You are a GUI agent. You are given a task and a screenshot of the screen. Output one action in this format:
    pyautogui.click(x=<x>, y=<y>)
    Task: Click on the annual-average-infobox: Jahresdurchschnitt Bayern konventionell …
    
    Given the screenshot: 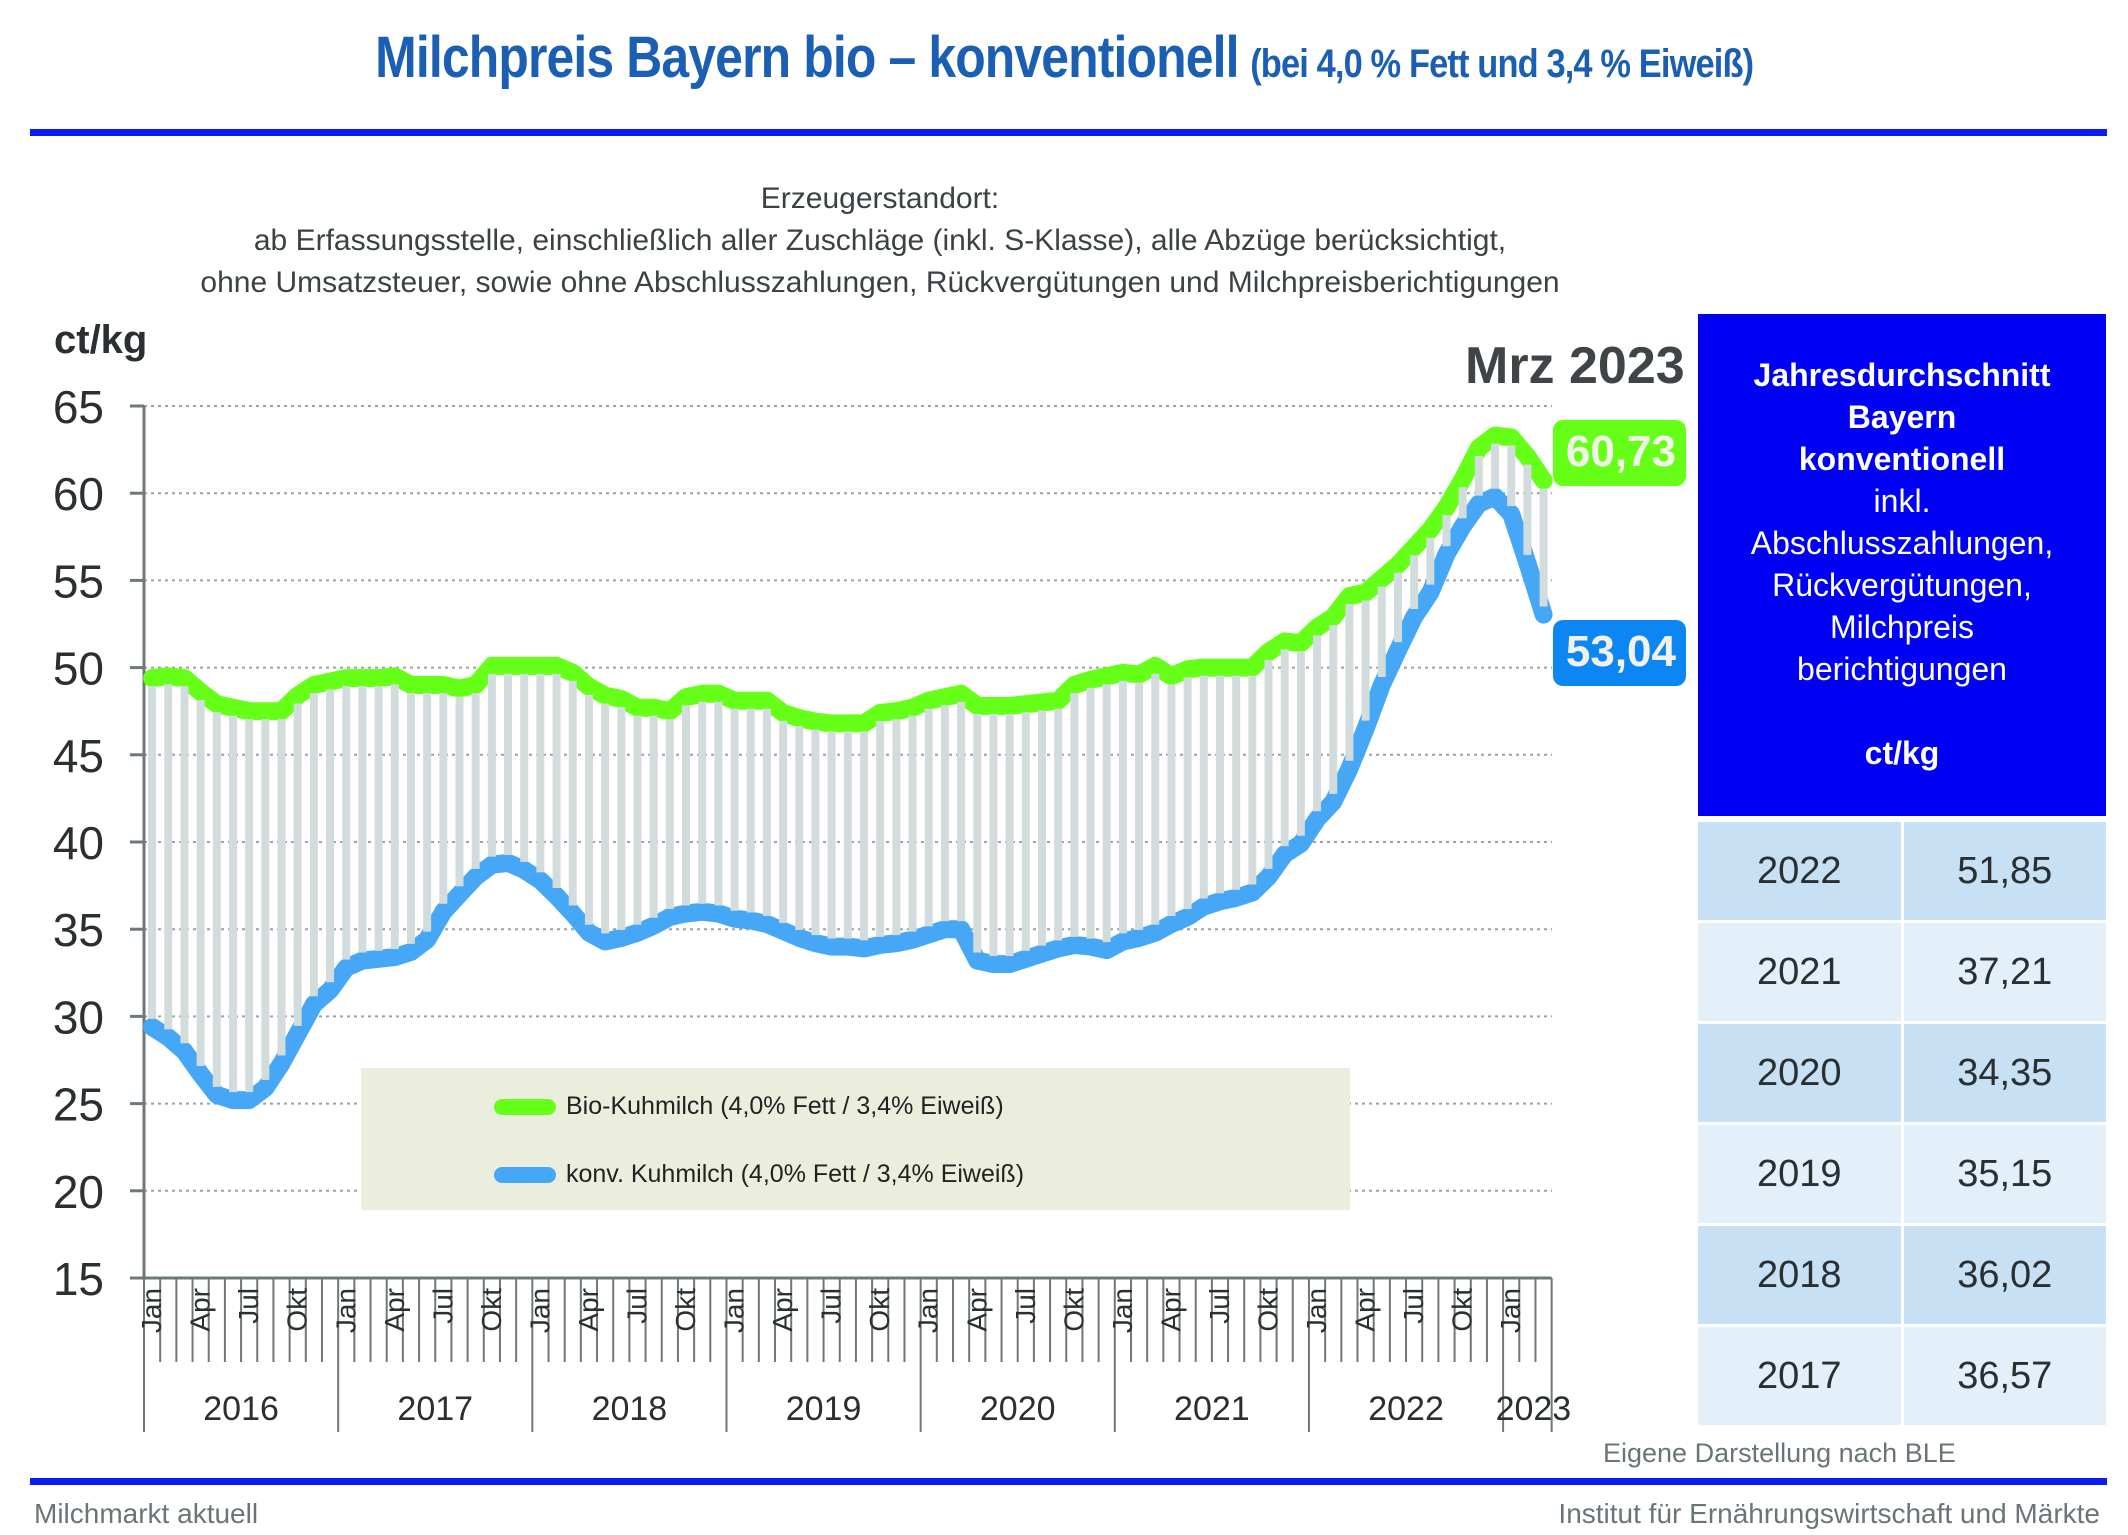 What is the action you would take?
    pyautogui.click(x=1902, y=565)
    